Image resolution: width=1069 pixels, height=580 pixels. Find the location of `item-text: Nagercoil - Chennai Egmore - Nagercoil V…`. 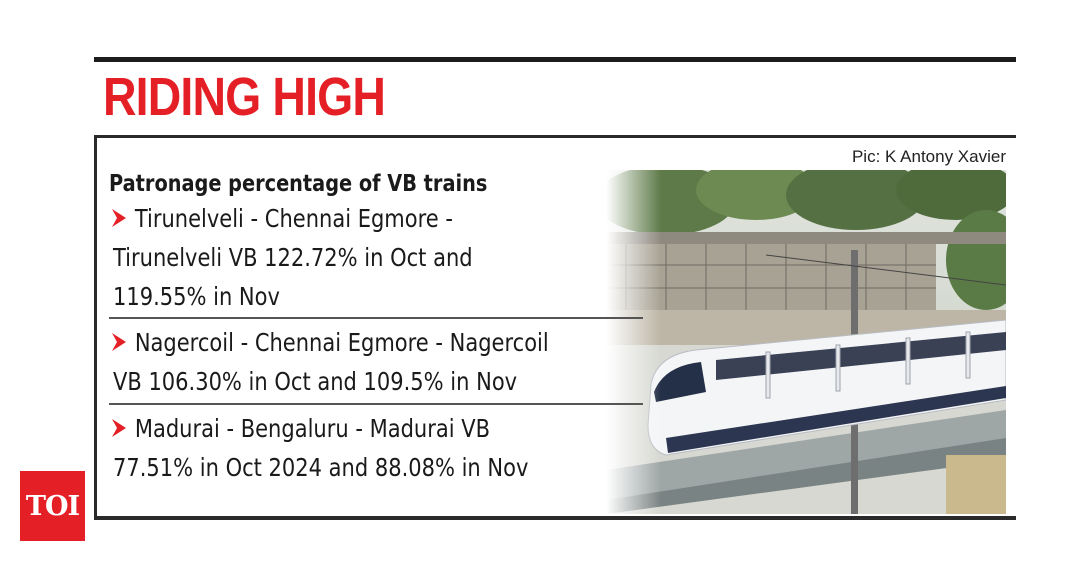

item-text: Nagercoil - Chennai Egmore - Nagercoil V… is located at coordinates (331, 362).